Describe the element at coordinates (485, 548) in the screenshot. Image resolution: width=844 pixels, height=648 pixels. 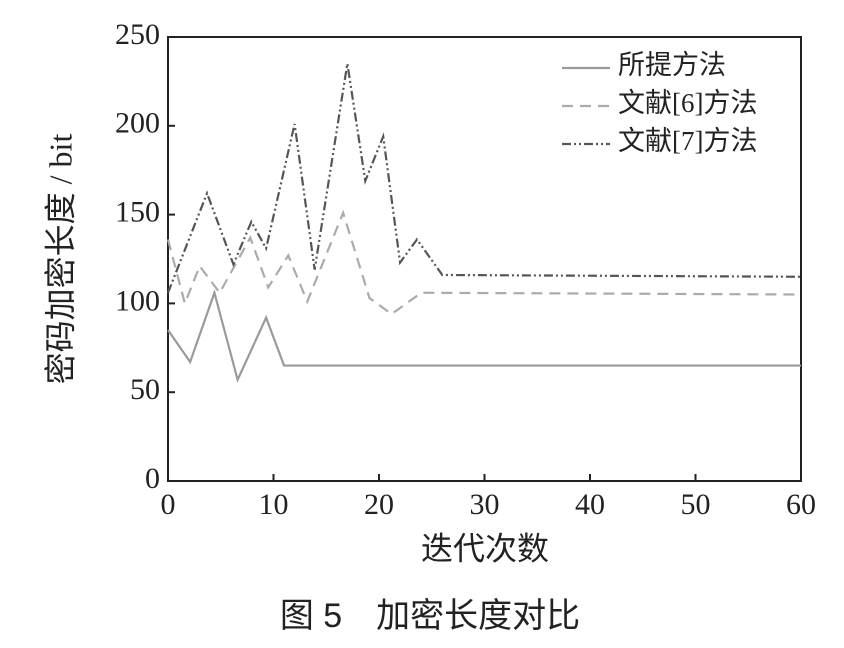
I see `x-axis-title: 迭代次数` at that location.